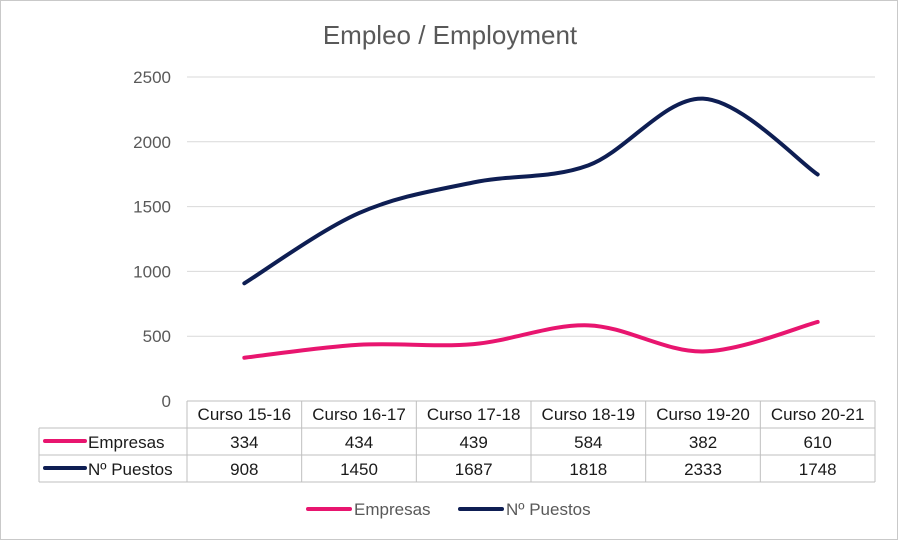  I want to click on category-label: Curso 19-20, so click(703, 414).